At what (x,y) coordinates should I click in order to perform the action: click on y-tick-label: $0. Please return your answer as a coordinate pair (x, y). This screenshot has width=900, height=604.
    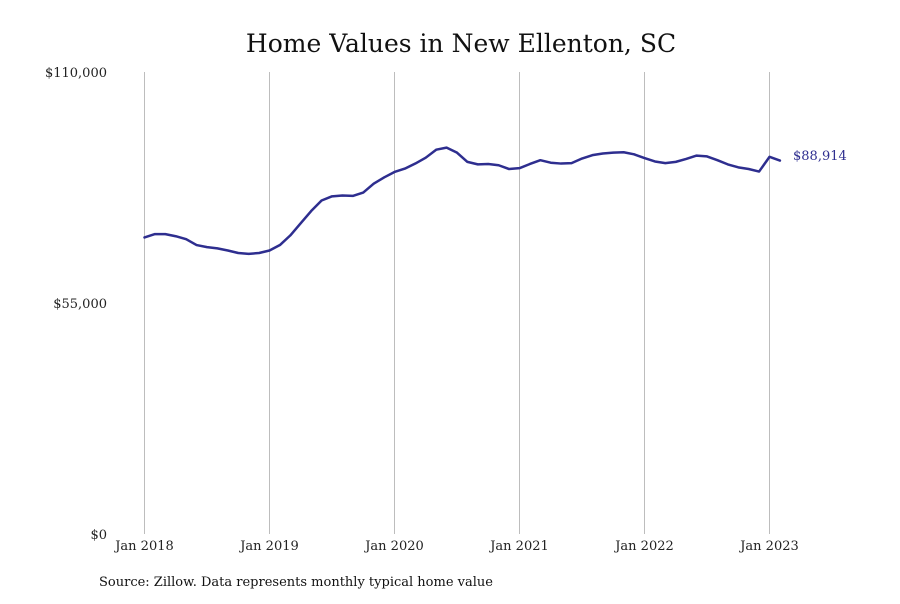
    Looking at the image, I should click on (98, 535).